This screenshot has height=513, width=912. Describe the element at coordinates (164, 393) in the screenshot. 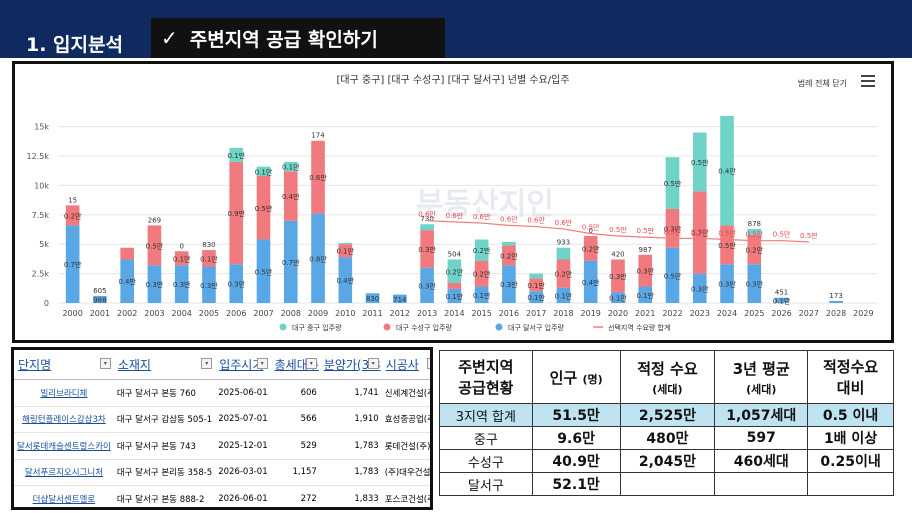

I see `address-cell: 대구 달서구 본동 760` at that location.